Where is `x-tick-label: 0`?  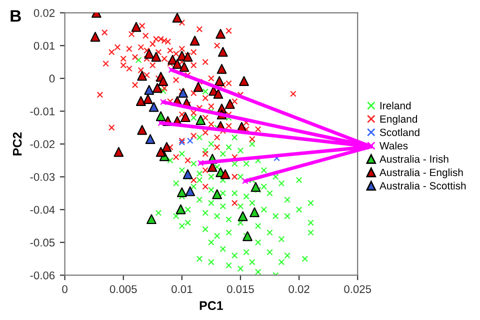
x-tick-label: 0 is located at coordinates (65, 289).